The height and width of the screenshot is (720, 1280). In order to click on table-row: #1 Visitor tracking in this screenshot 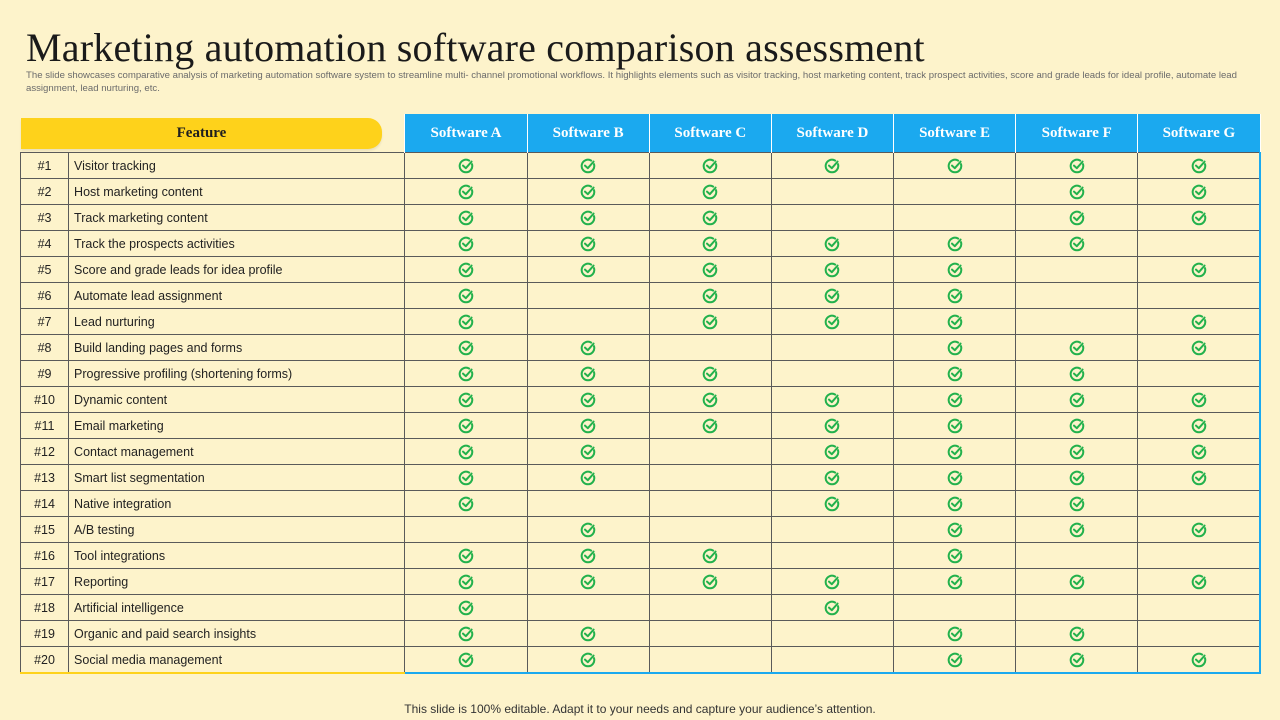, I will do `click(640, 165)`.